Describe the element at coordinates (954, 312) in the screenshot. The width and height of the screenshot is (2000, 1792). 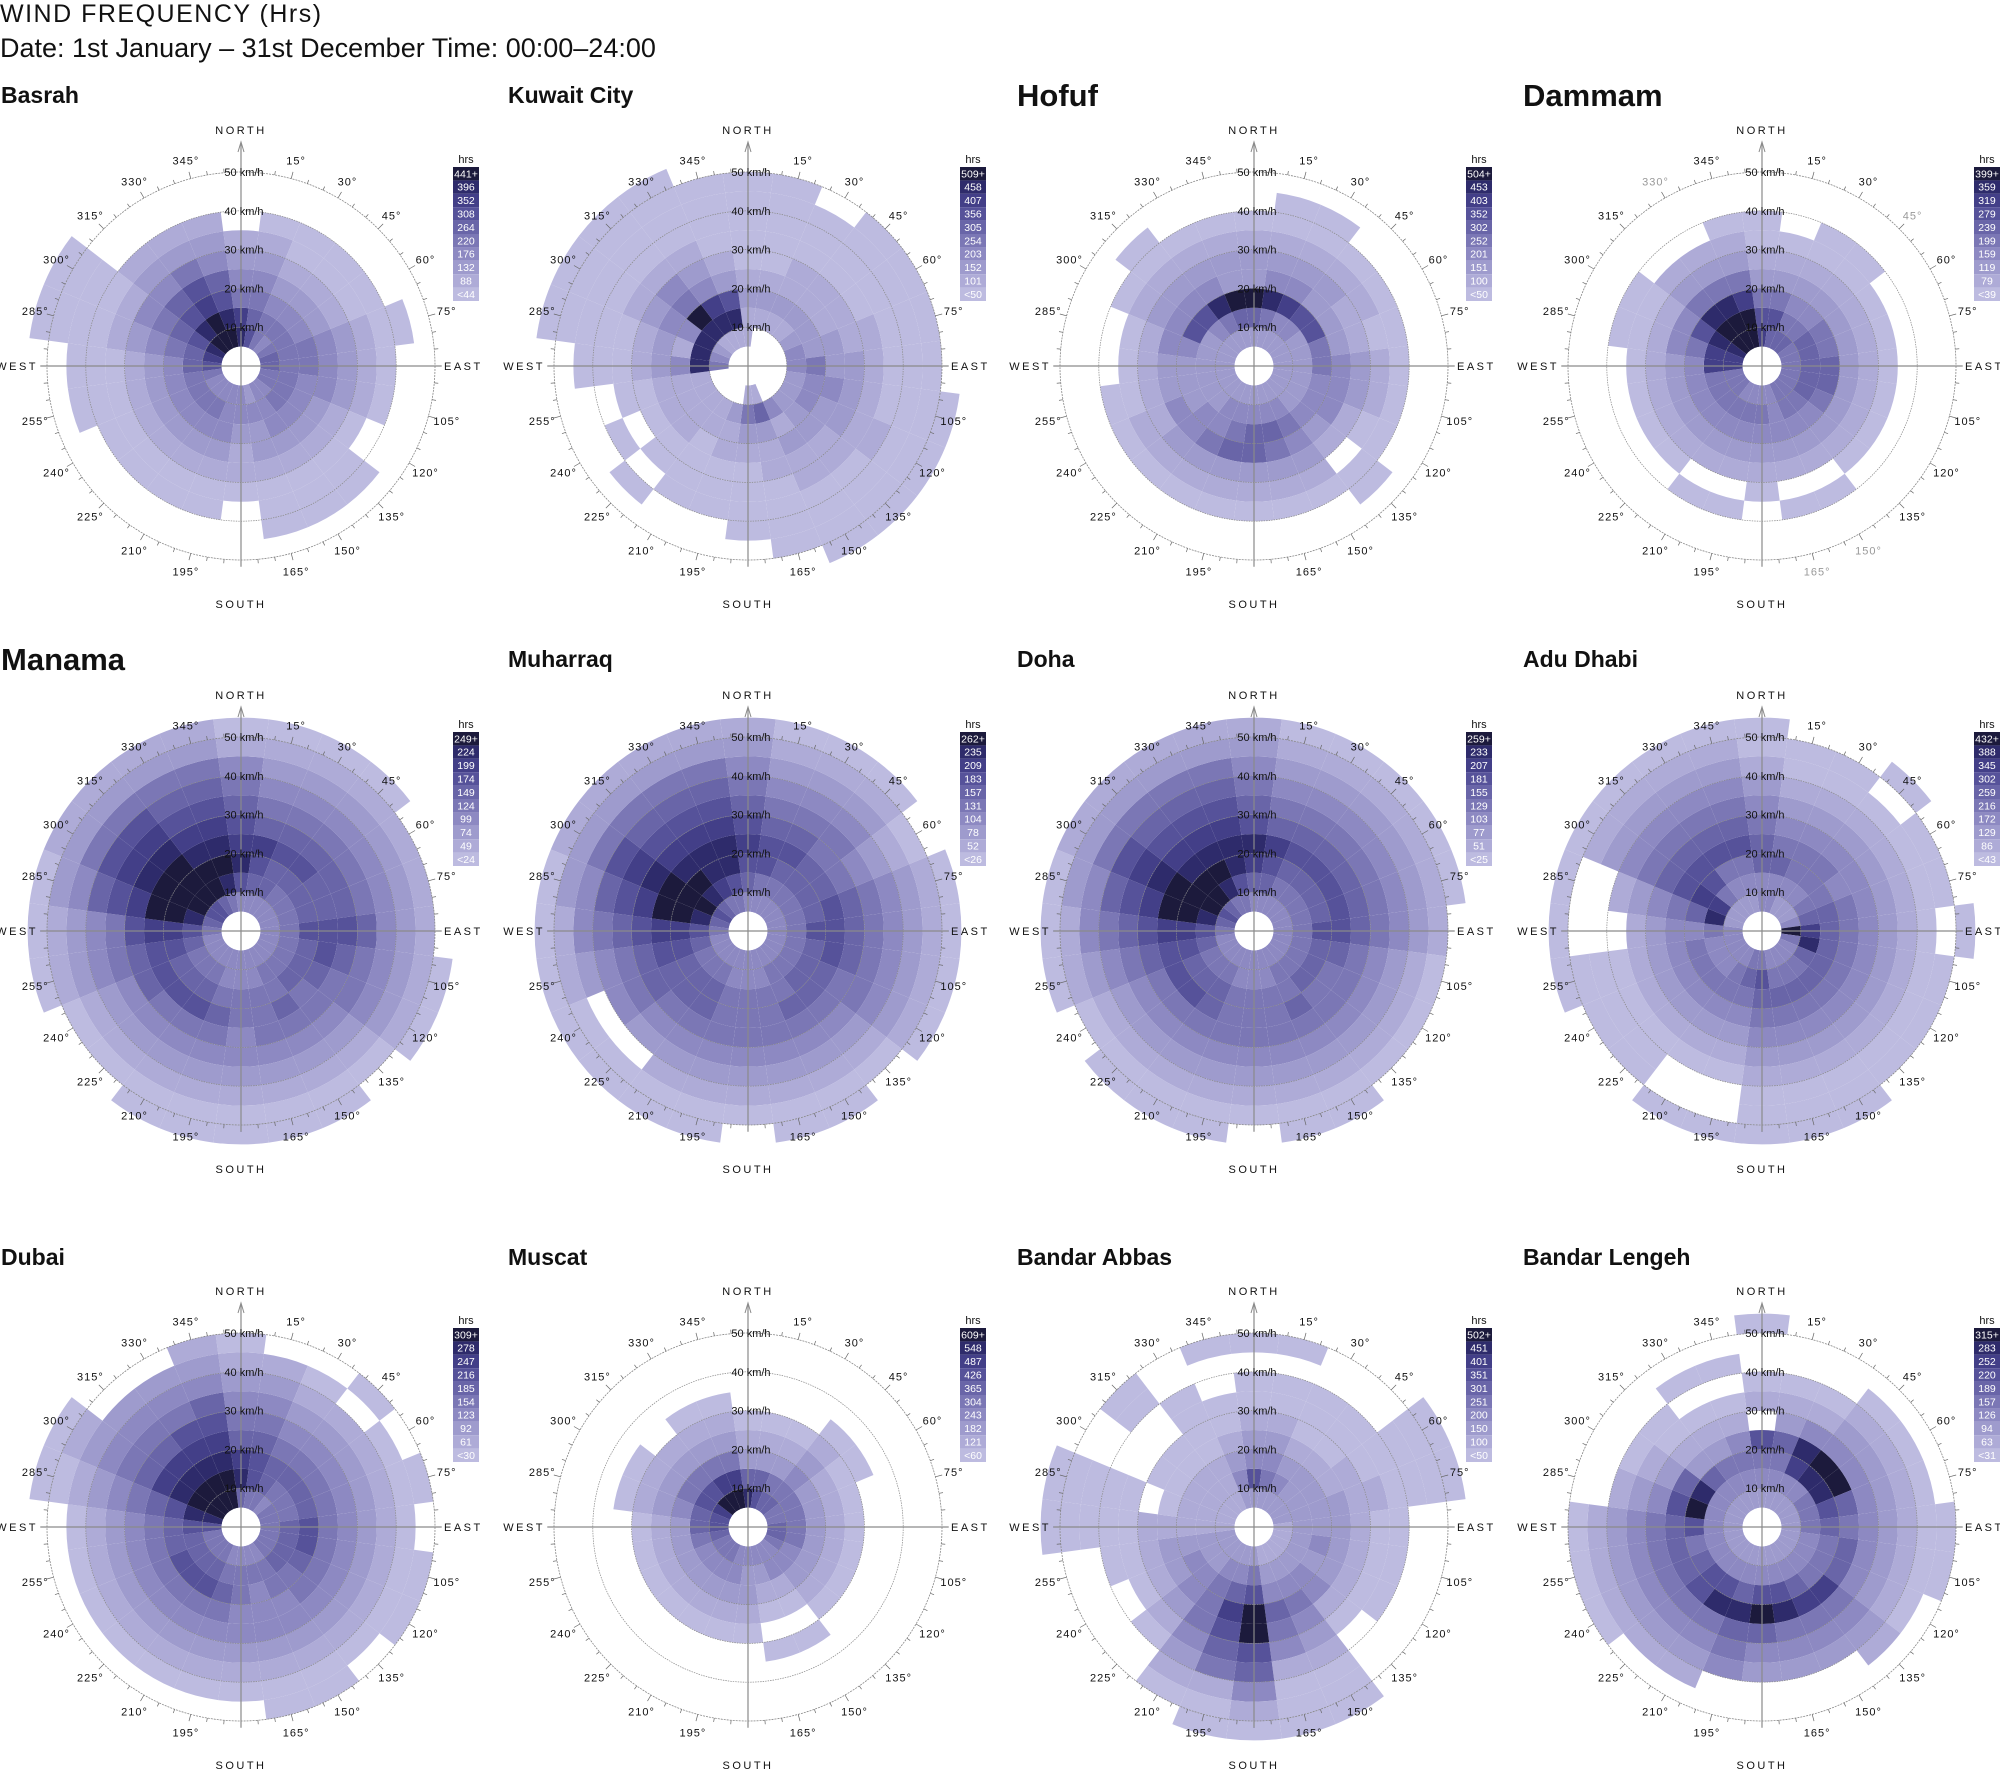
I see `degree-label: 75°` at that location.